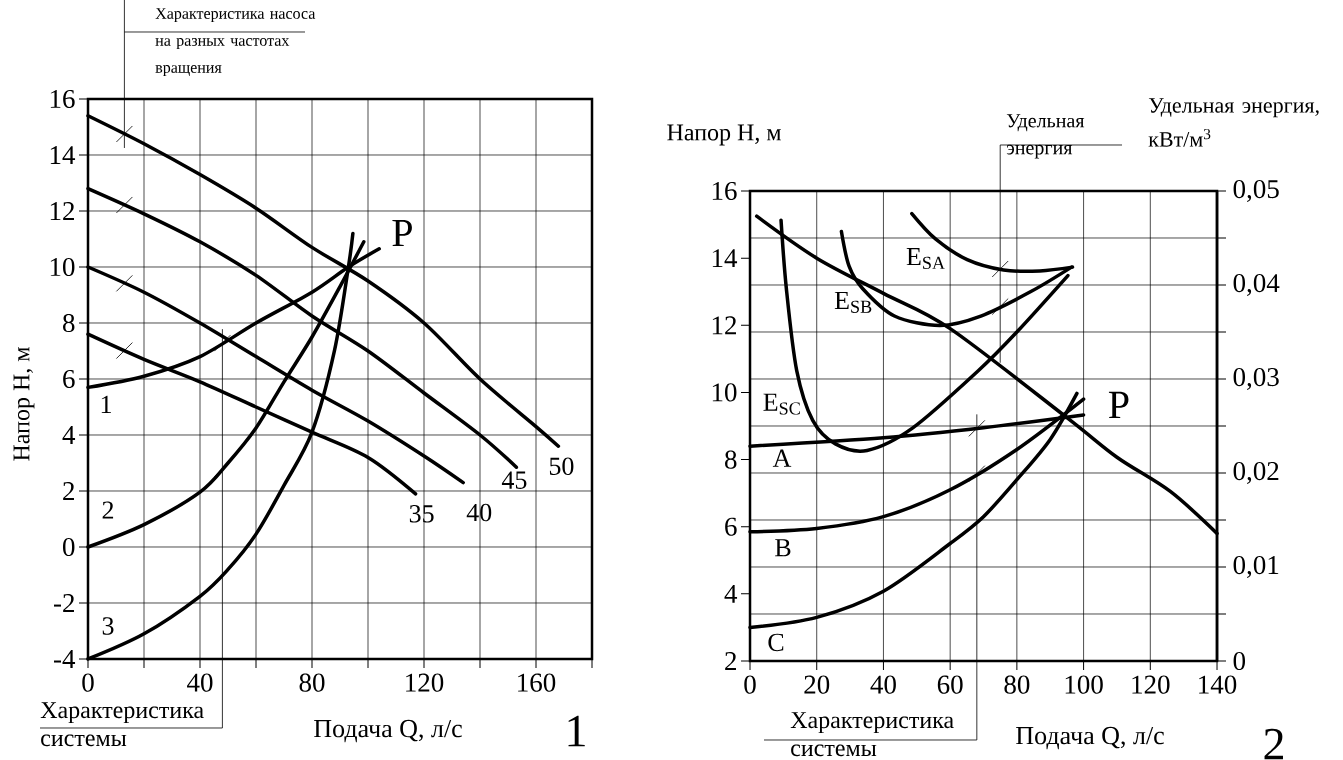 The image size is (1343, 760). I want to click on x-tick-label: 100, so click(1084, 684).